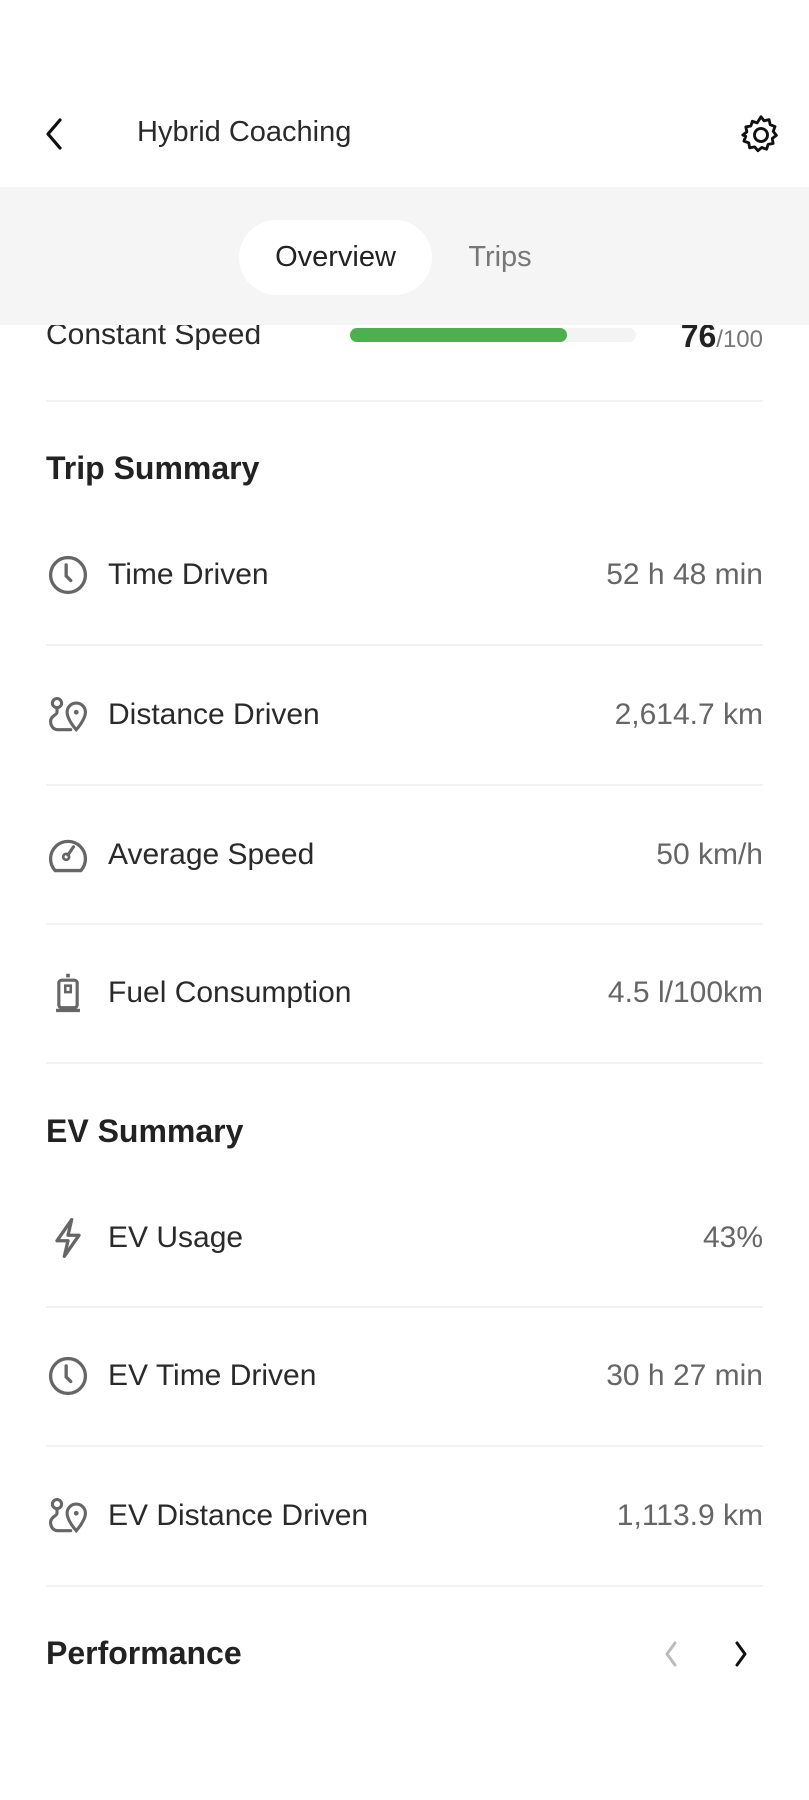  I want to click on tab-bar: Overview Trips, so click(404, 256).